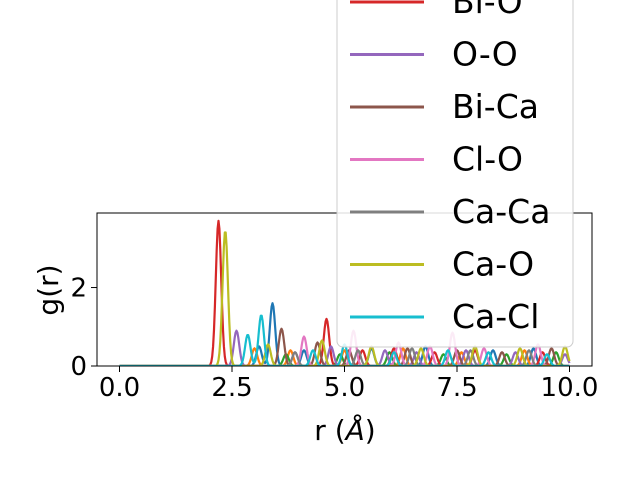 This screenshot has height=480, width=640. What do you see at coordinates (456, 388) in the screenshot?
I see `x-tick-label: 7.5` at bounding box center [456, 388].